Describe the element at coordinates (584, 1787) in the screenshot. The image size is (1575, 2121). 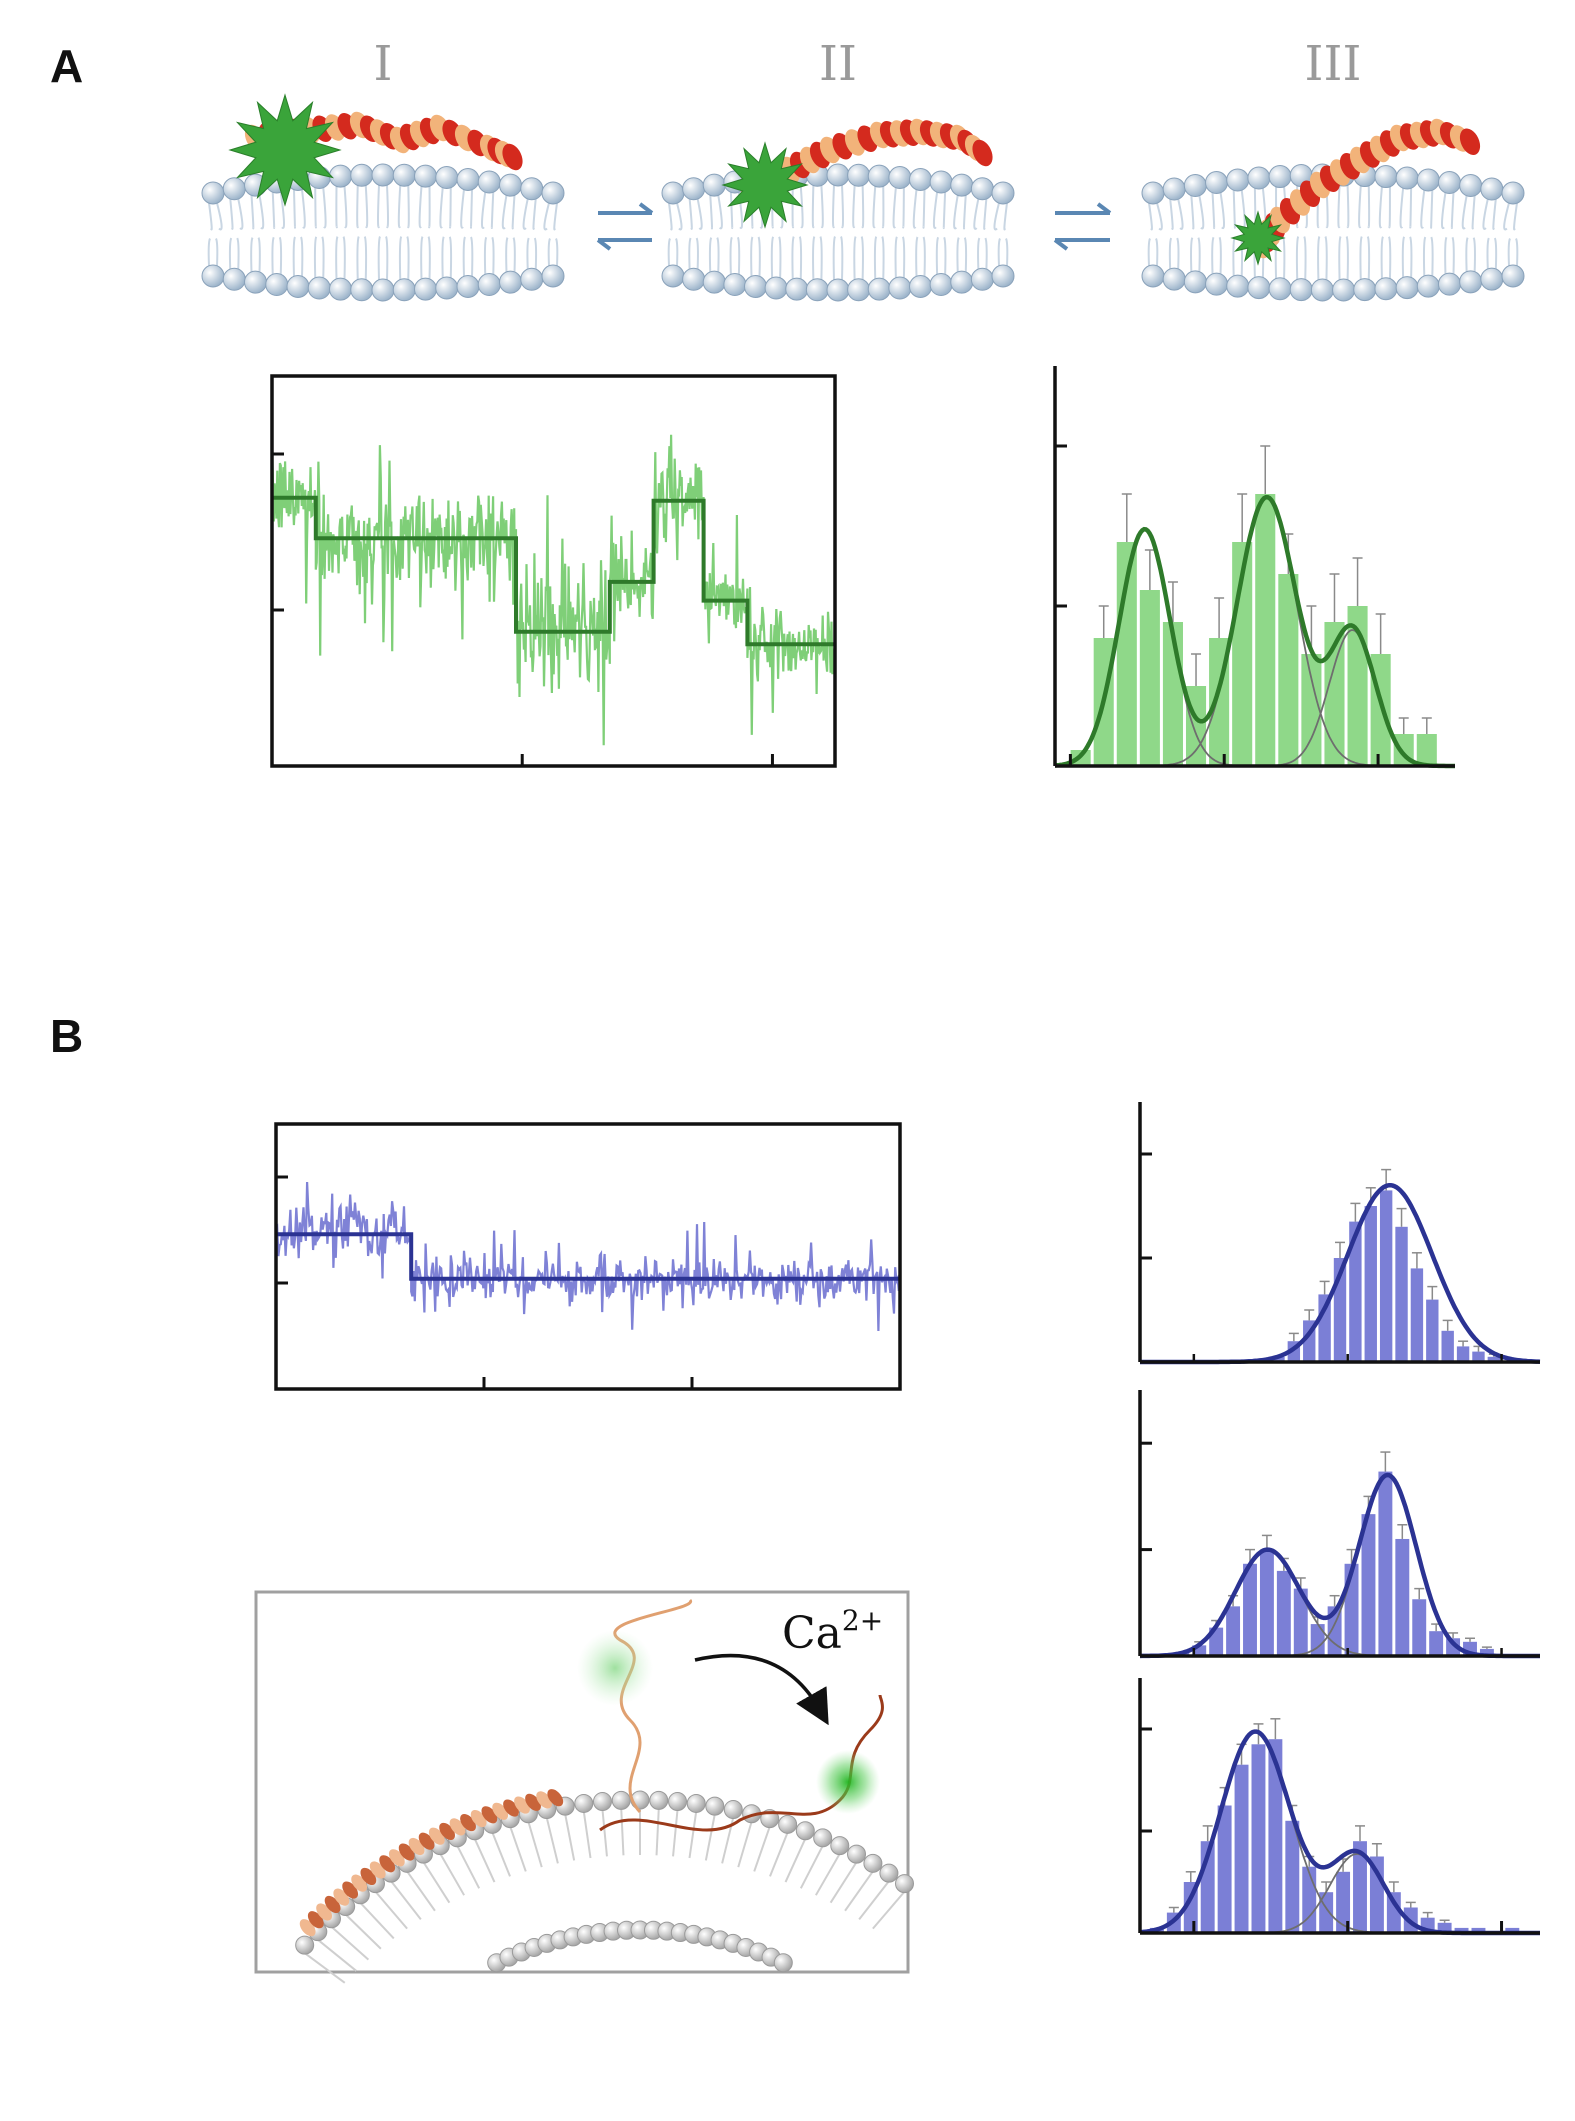
I see `ca-illustration: Ca2+` at that location.